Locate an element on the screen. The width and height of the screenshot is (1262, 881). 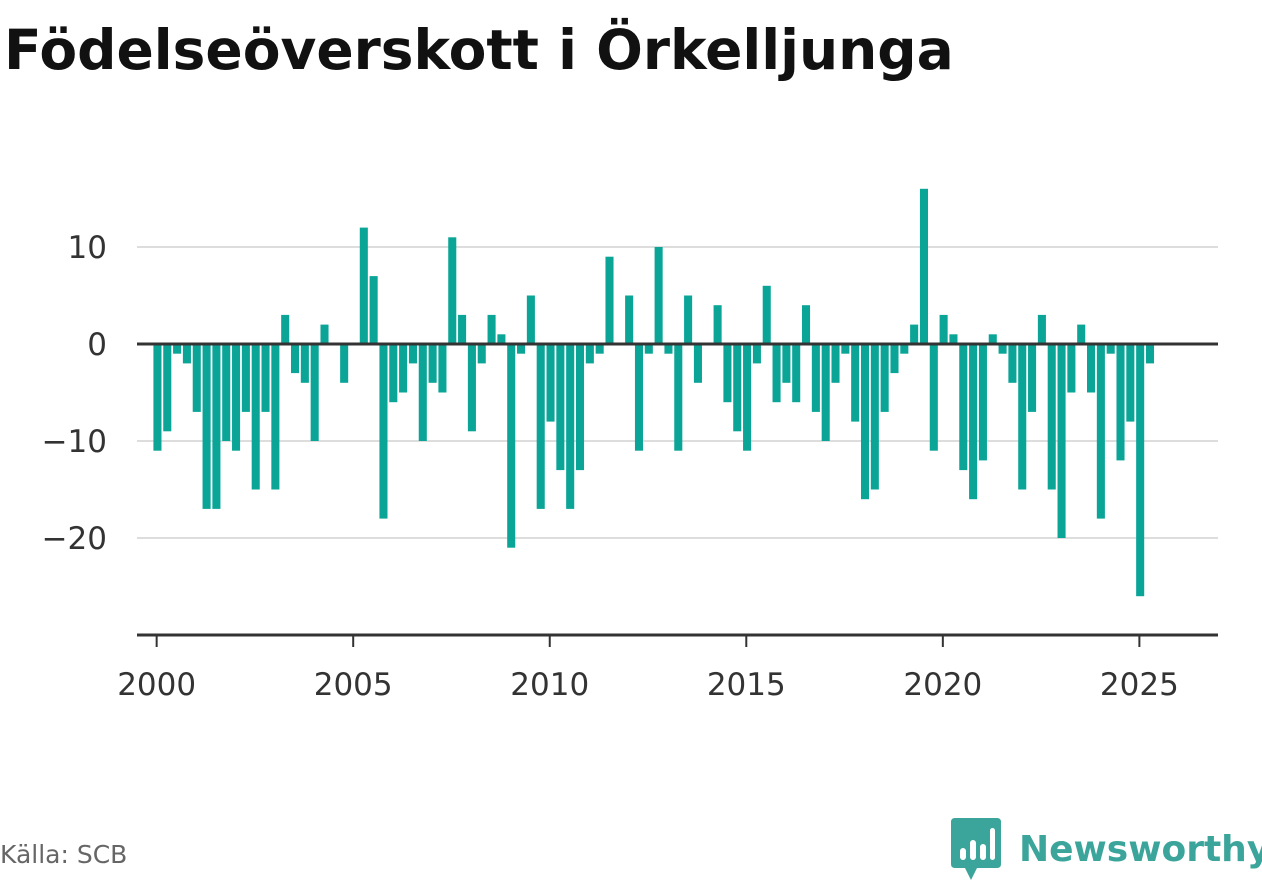
x-tick-label: 2020 is located at coordinates (942, 685).